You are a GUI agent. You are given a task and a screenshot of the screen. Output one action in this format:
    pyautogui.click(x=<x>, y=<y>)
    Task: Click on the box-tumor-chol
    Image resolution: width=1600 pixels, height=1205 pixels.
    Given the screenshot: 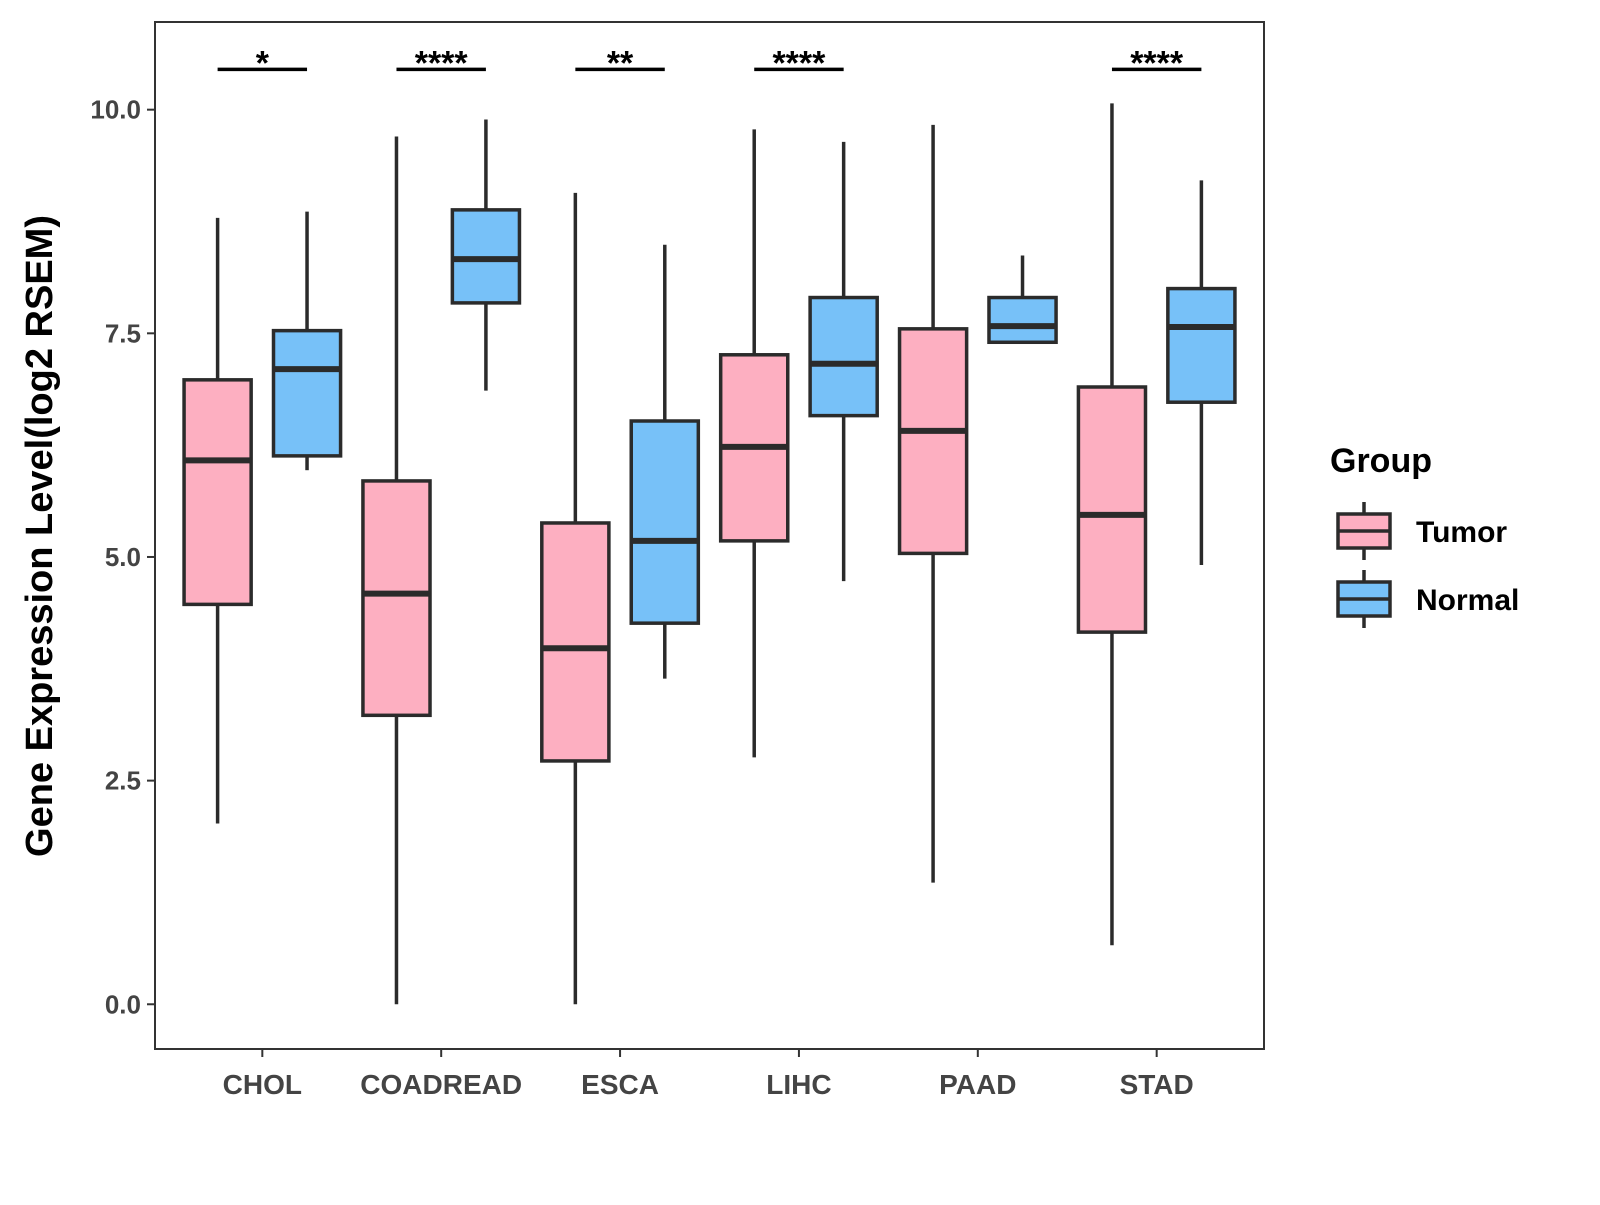 What is the action you would take?
    pyautogui.click(x=217, y=520)
    